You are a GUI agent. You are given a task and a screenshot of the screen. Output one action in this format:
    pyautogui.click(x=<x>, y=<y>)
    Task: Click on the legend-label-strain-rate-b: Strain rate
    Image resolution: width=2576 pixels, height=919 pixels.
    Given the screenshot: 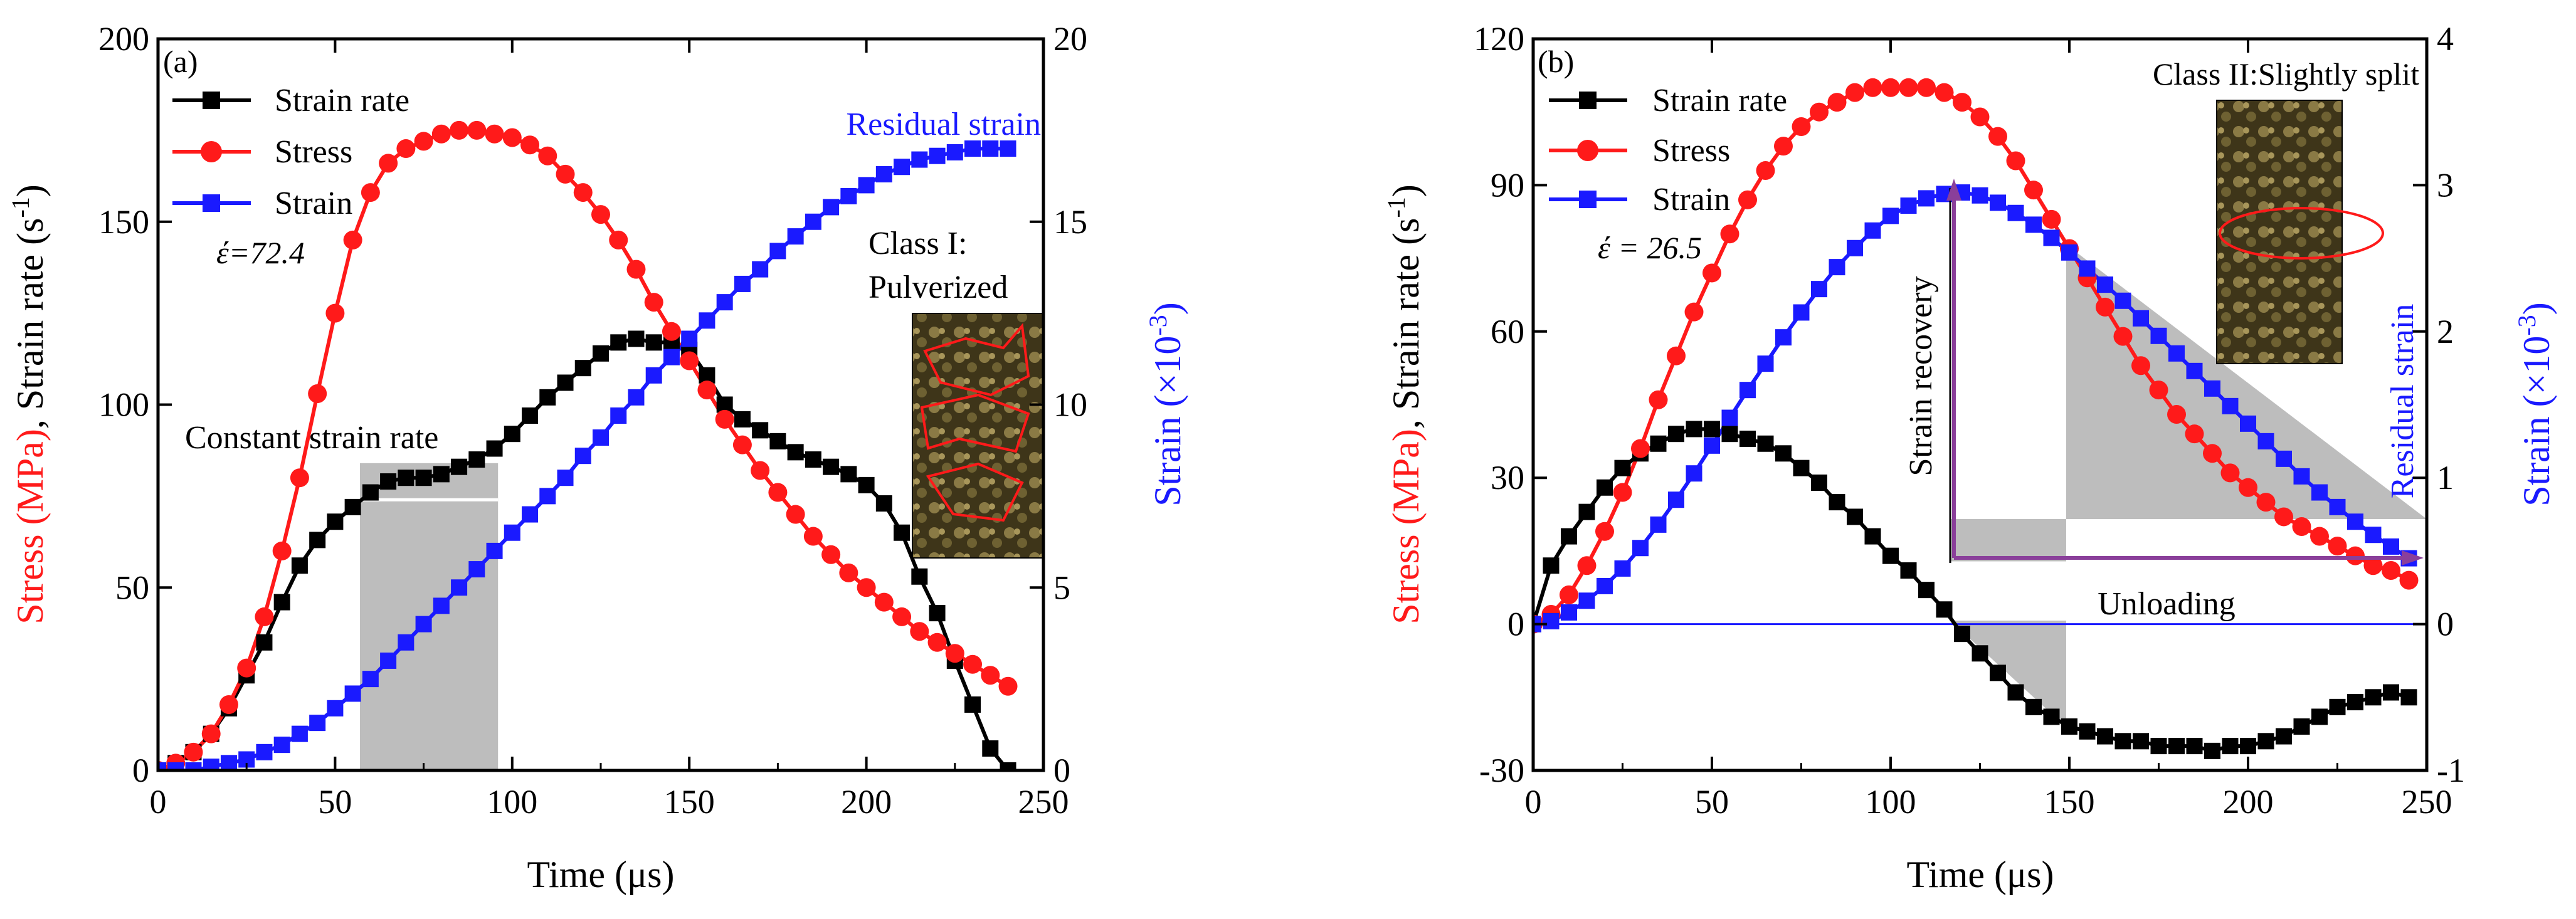 What is the action you would take?
    pyautogui.click(x=1719, y=100)
    